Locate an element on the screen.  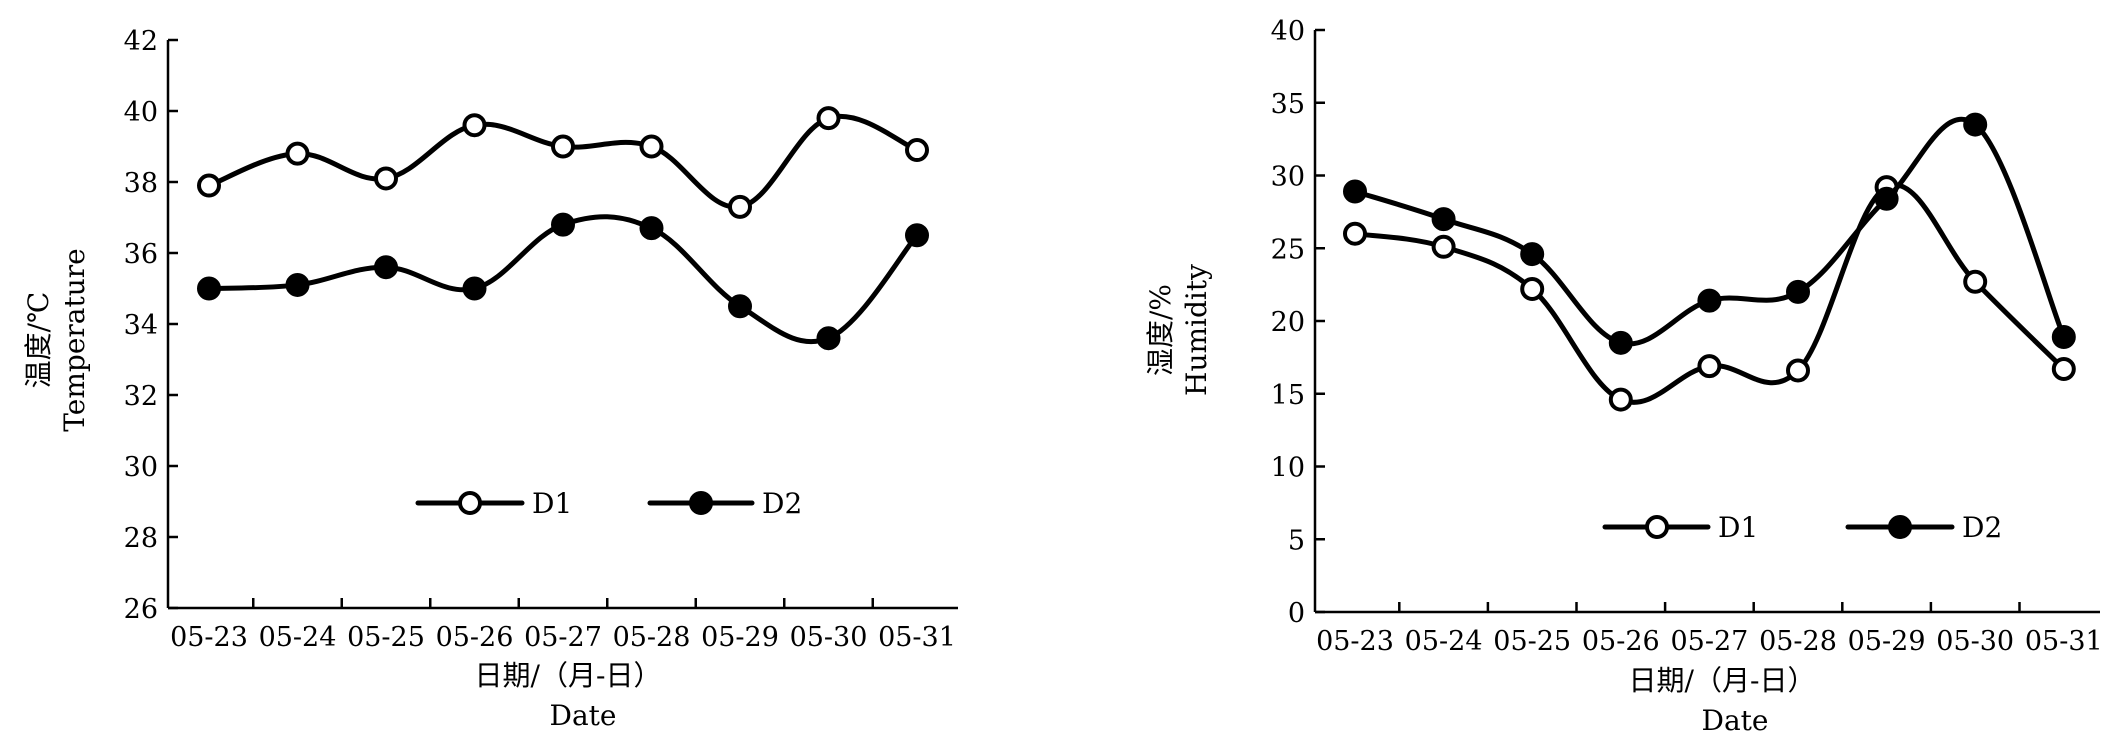
humidity-xlabel-cn: 日期/（月-日） is located at coordinates (1722, 680).